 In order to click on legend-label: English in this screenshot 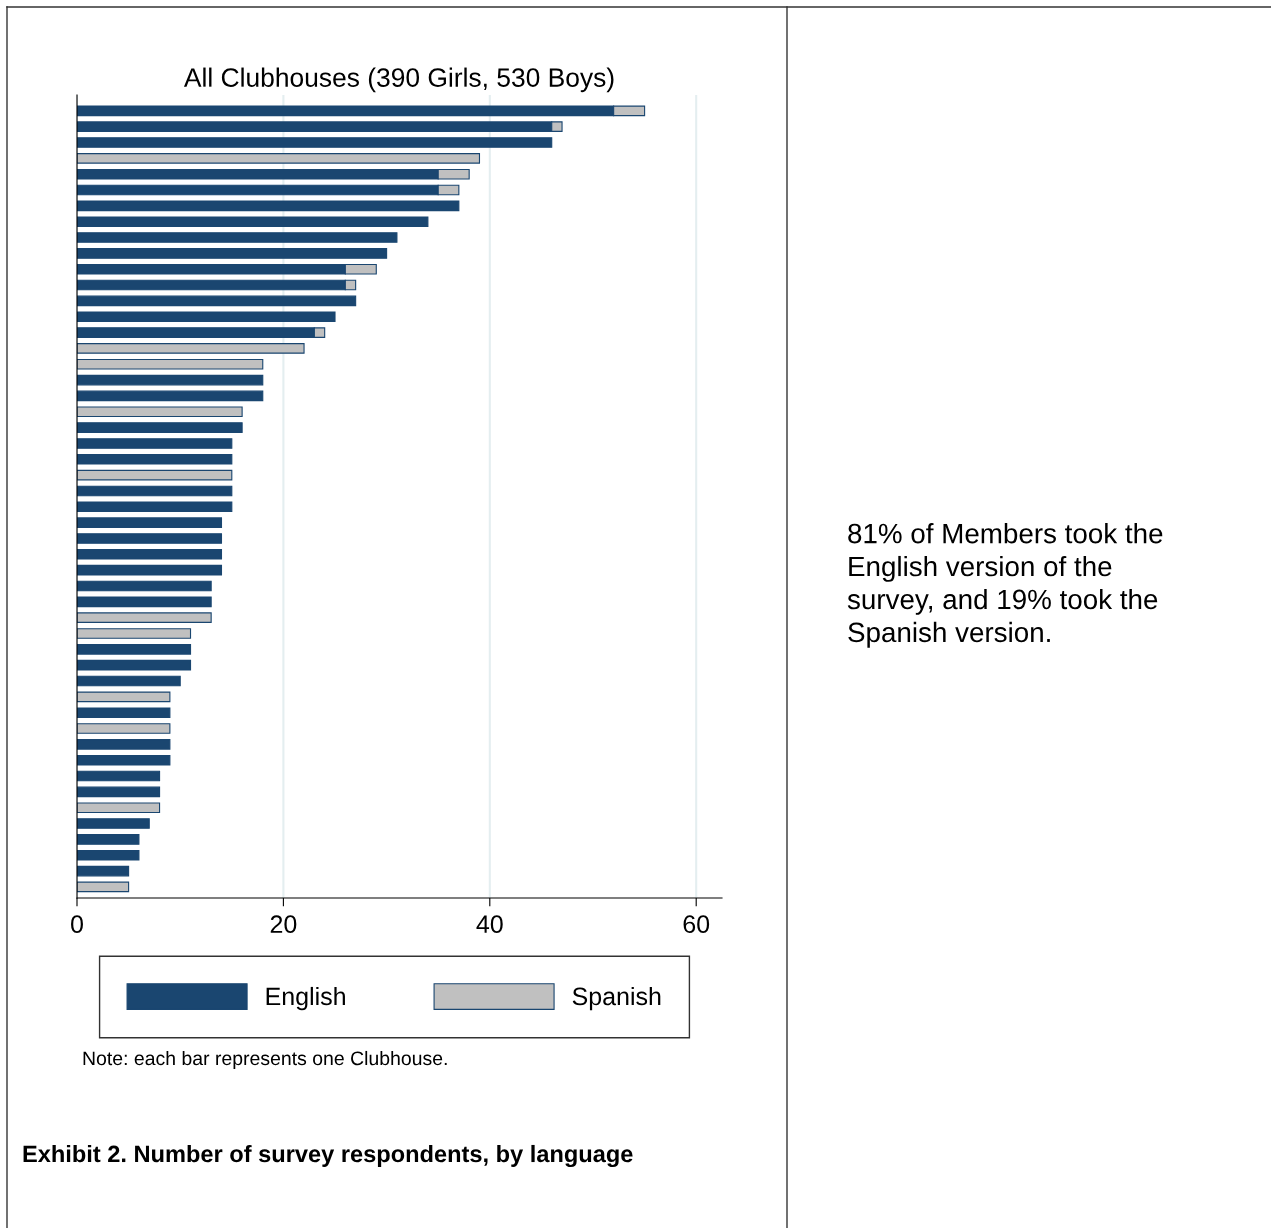, I will do `click(305, 998)`.